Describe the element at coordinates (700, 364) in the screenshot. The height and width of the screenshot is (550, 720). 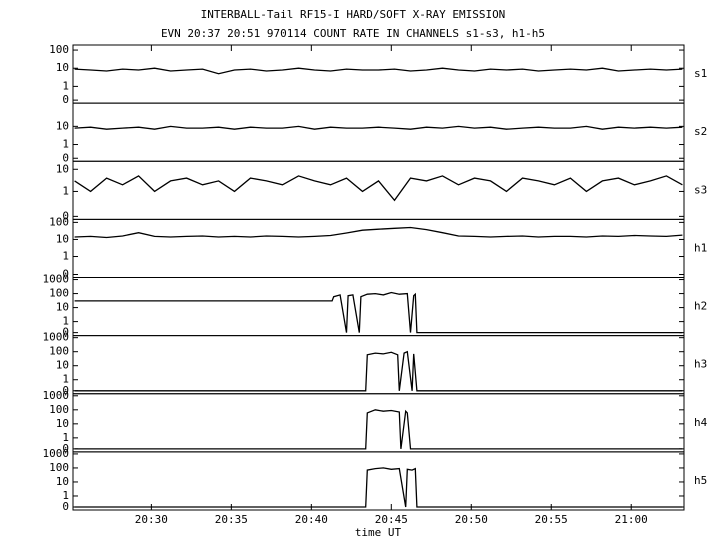
I see `panel-label: h3` at that location.